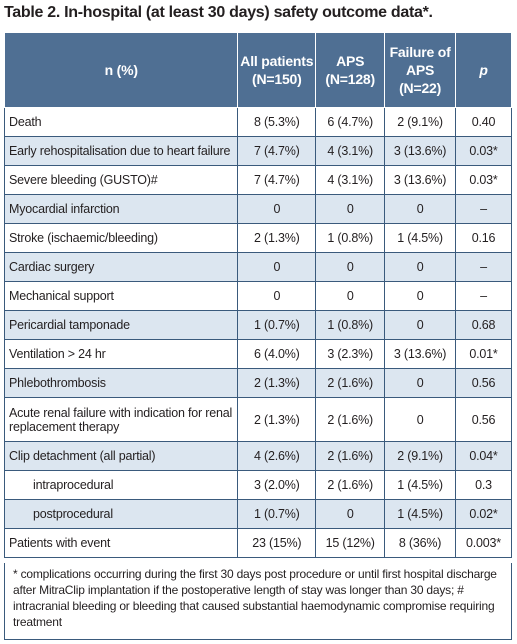  What do you see at coordinates (121, 180) in the screenshot?
I see `row-label: Severe bleeding (GUSTO)#` at bounding box center [121, 180].